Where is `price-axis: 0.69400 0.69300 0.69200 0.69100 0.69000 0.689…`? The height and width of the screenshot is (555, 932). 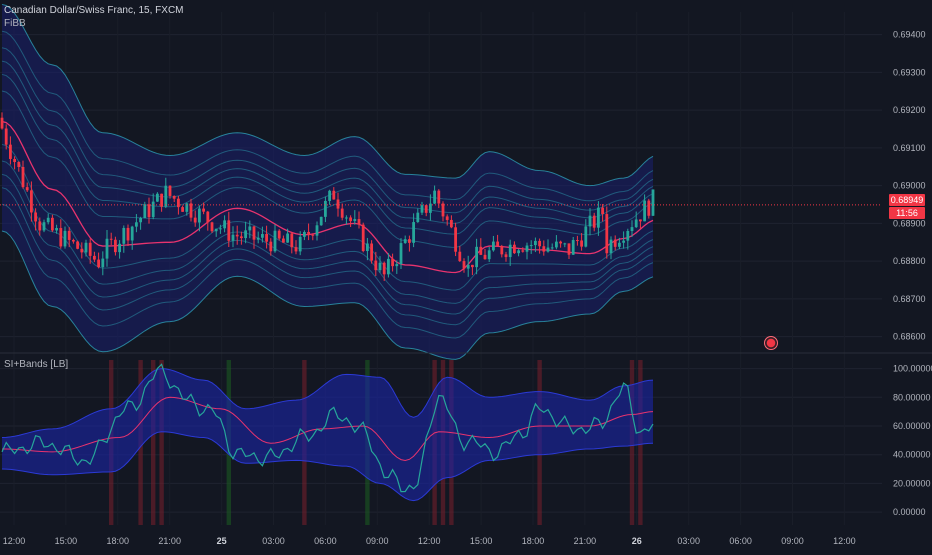
price-axis: 0.69400 0.69300 0.69200 0.69100 0.69000 0.689… is located at coordinates (909, 186).